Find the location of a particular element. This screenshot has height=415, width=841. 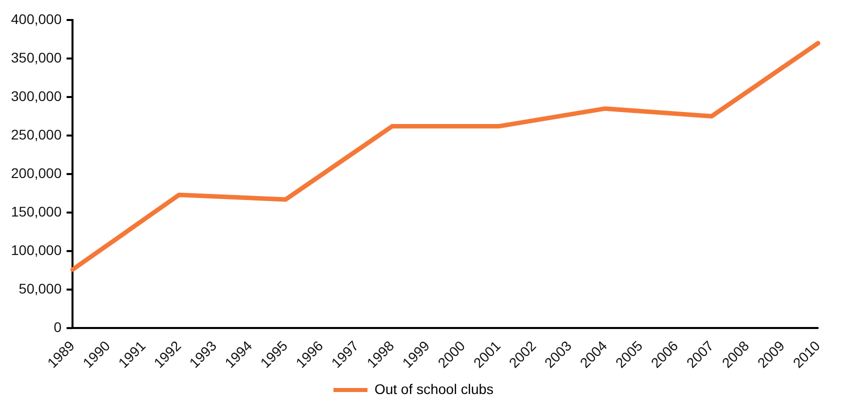

y-tick-label: 100,000 is located at coordinates (36, 250).